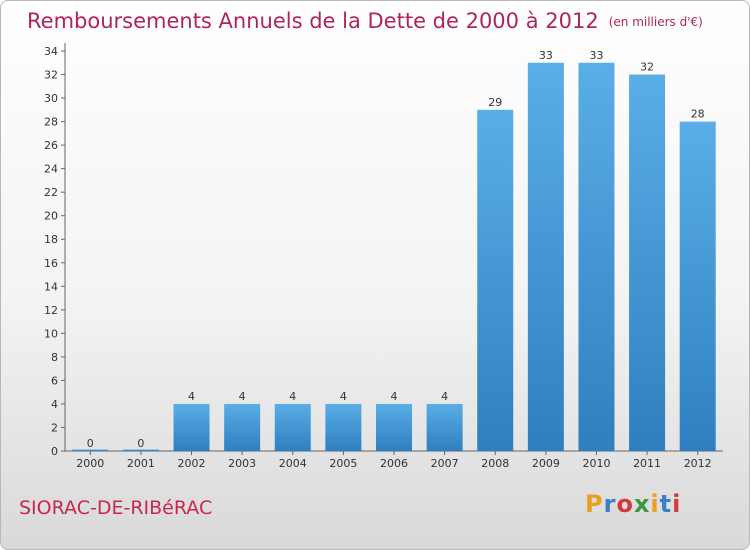 The height and width of the screenshot is (550, 750). Describe the element at coordinates (647, 463) in the screenshot. I see `x-tick-label: 2011` at that location.